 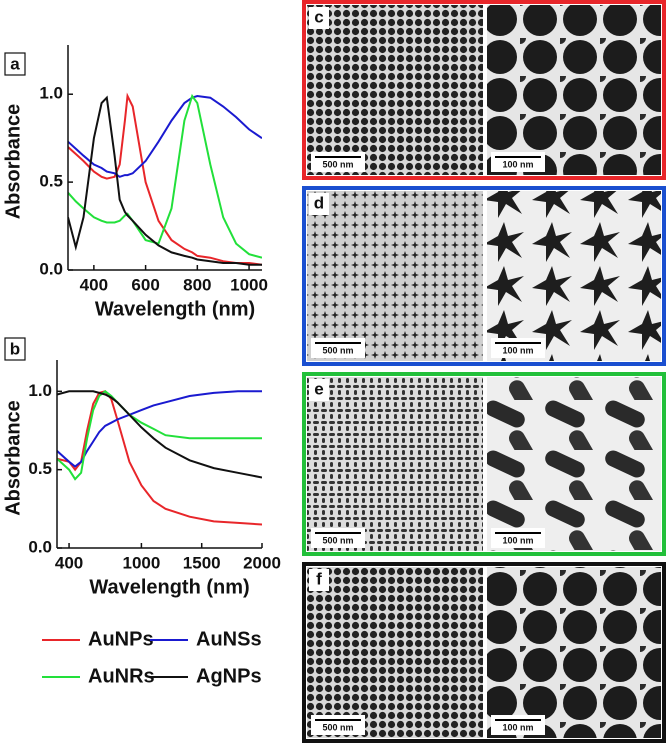 I want to click on panel-label: b, so click(x=15, y=348).